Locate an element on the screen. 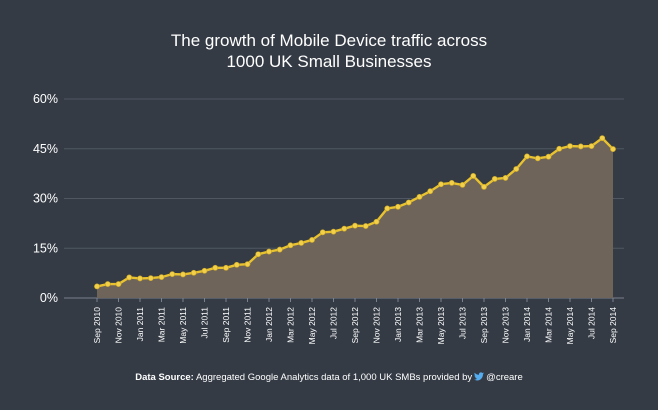 The height and width of the screenshot is (410, 658). x-tick-label: Sep 2010 is located at coordinates (97, 325).